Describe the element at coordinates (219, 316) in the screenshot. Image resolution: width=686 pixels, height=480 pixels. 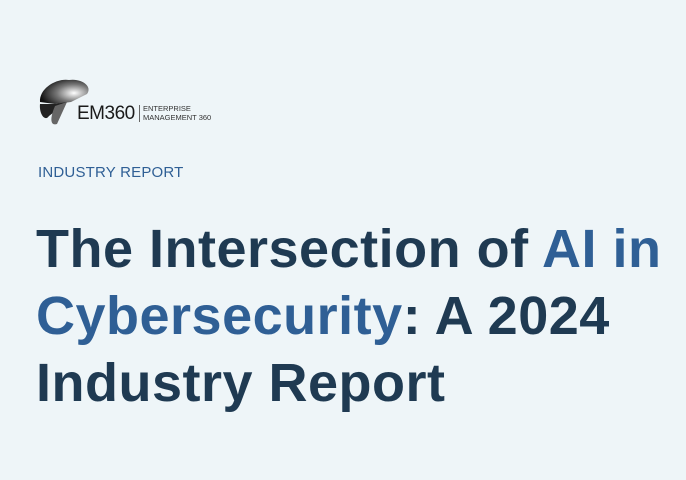
I see `title-accent2: Cybersecurity` at that location.